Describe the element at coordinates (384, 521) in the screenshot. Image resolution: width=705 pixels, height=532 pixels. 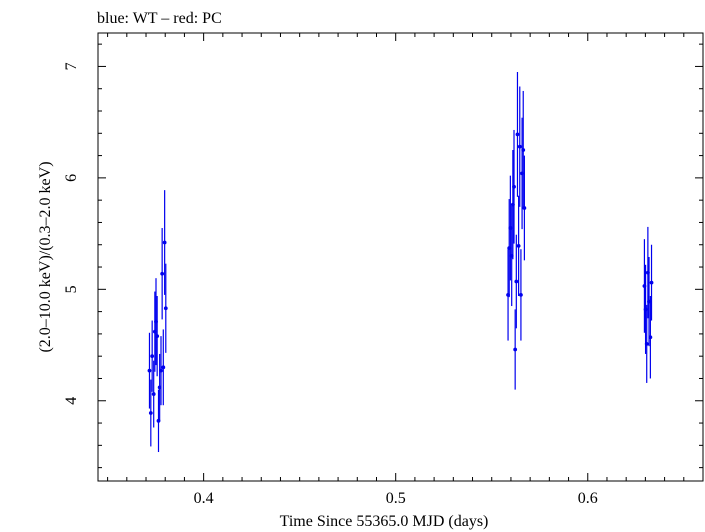
I see `x-axis-label: Time Since 55365.0 MJD (days)` at that location.